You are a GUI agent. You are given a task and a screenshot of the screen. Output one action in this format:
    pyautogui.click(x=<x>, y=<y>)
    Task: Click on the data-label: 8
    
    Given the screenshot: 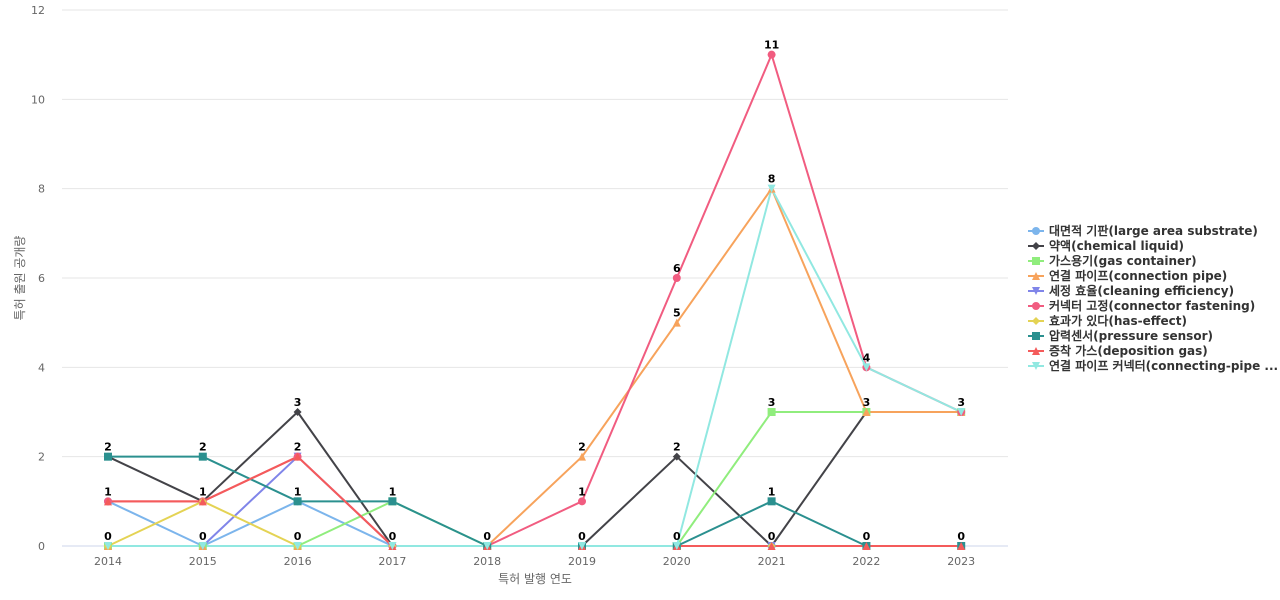 What is the action you would take?
    pyautogui.click(x=772, y=179)
    